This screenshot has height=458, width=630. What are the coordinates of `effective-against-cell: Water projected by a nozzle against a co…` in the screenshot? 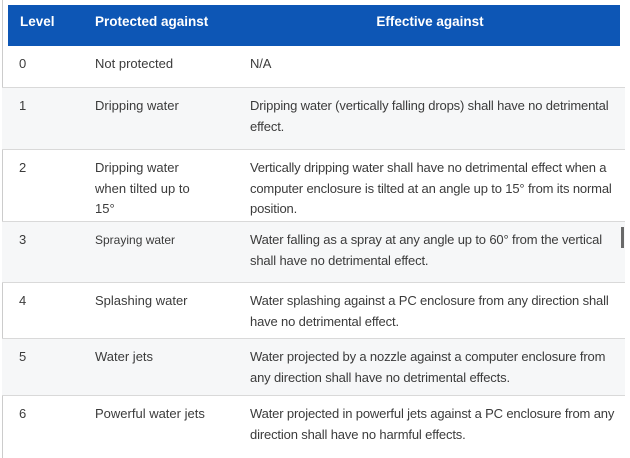 It's located at (428, 367).